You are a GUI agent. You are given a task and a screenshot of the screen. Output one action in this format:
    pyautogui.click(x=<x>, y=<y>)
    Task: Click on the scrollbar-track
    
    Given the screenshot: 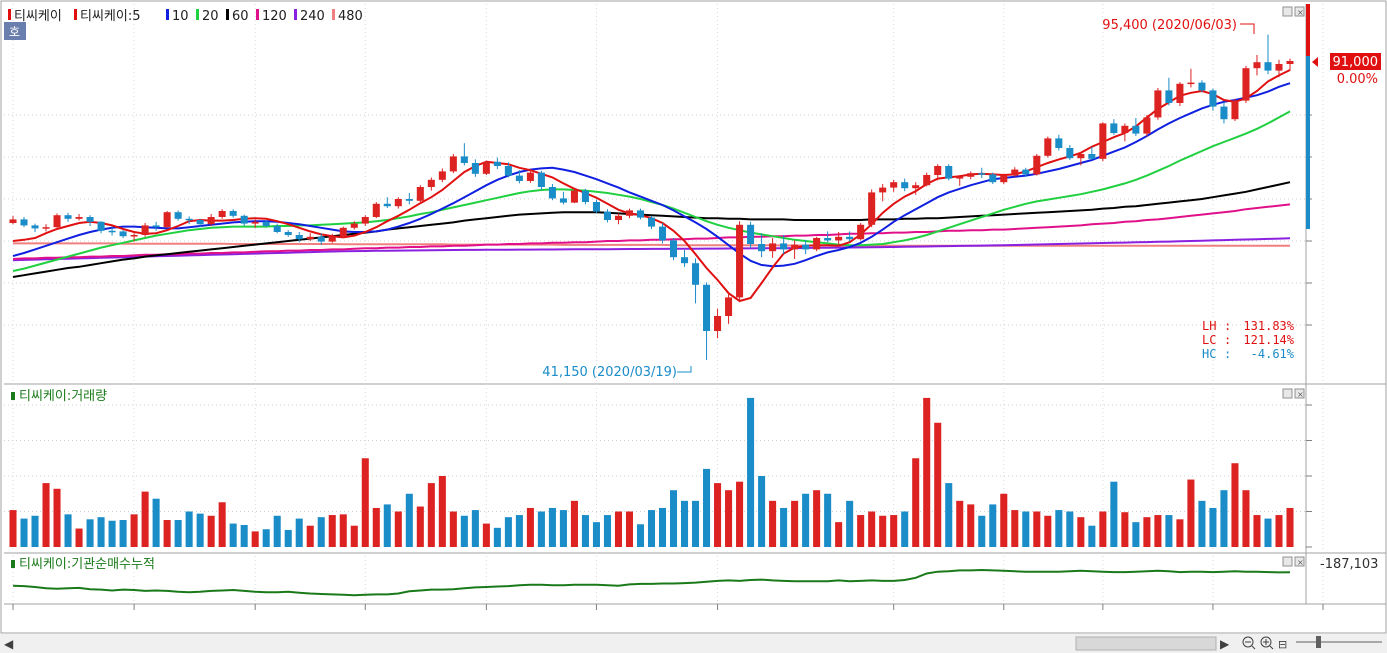 What is the action you would take?
    pyautogui.click(x=693, y=643)
    